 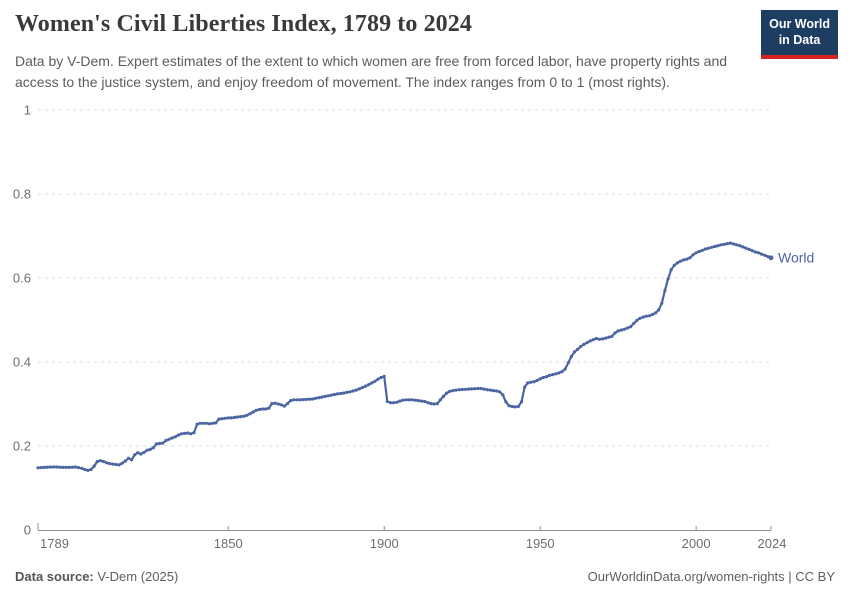 What do you see at coordinates (22, 446) in the screenshot?
I see `svg-text: 0.2` at bounding box center [22, 446].